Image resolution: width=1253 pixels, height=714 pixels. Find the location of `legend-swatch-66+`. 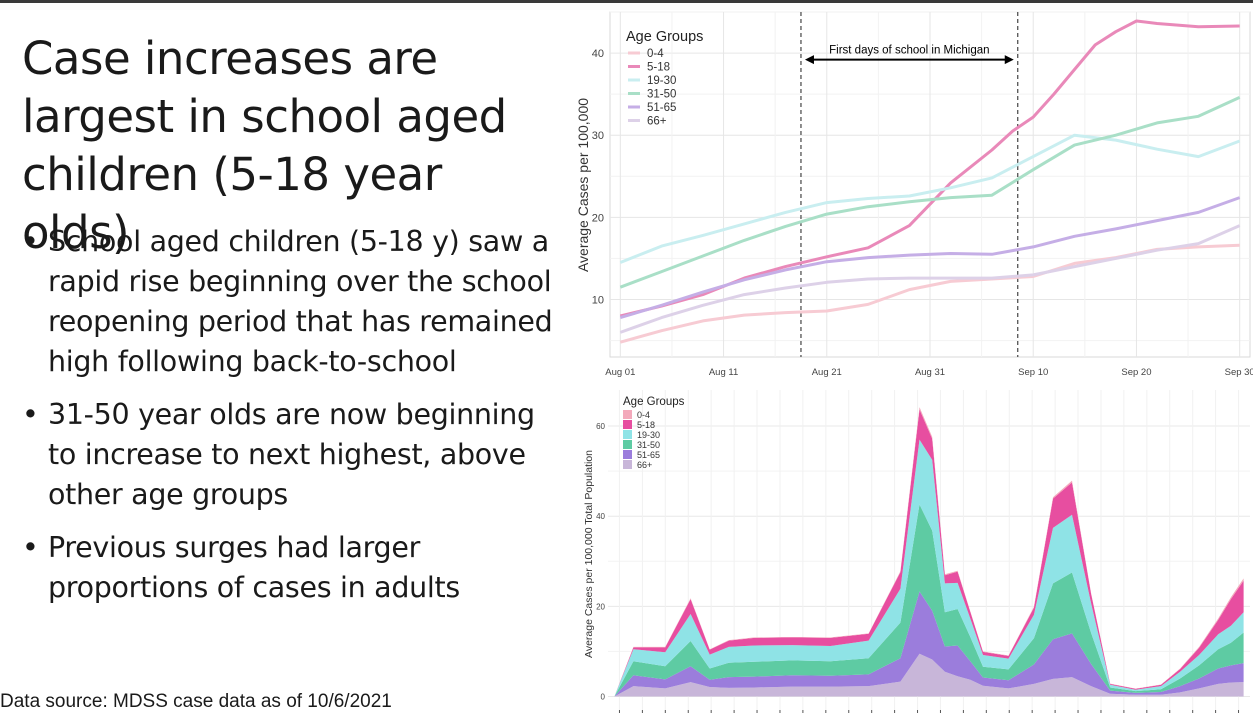

legend-swatch-66+ is located at coordinates (627, 464).